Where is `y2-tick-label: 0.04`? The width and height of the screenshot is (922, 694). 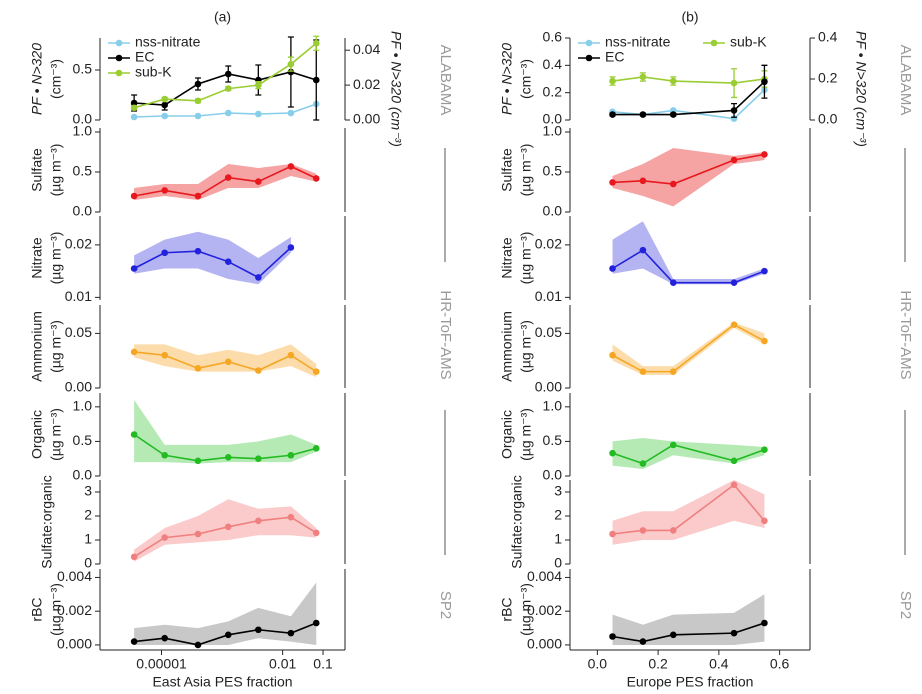
y2-tick-label: 0.04 is located at coordinates (366, 49).